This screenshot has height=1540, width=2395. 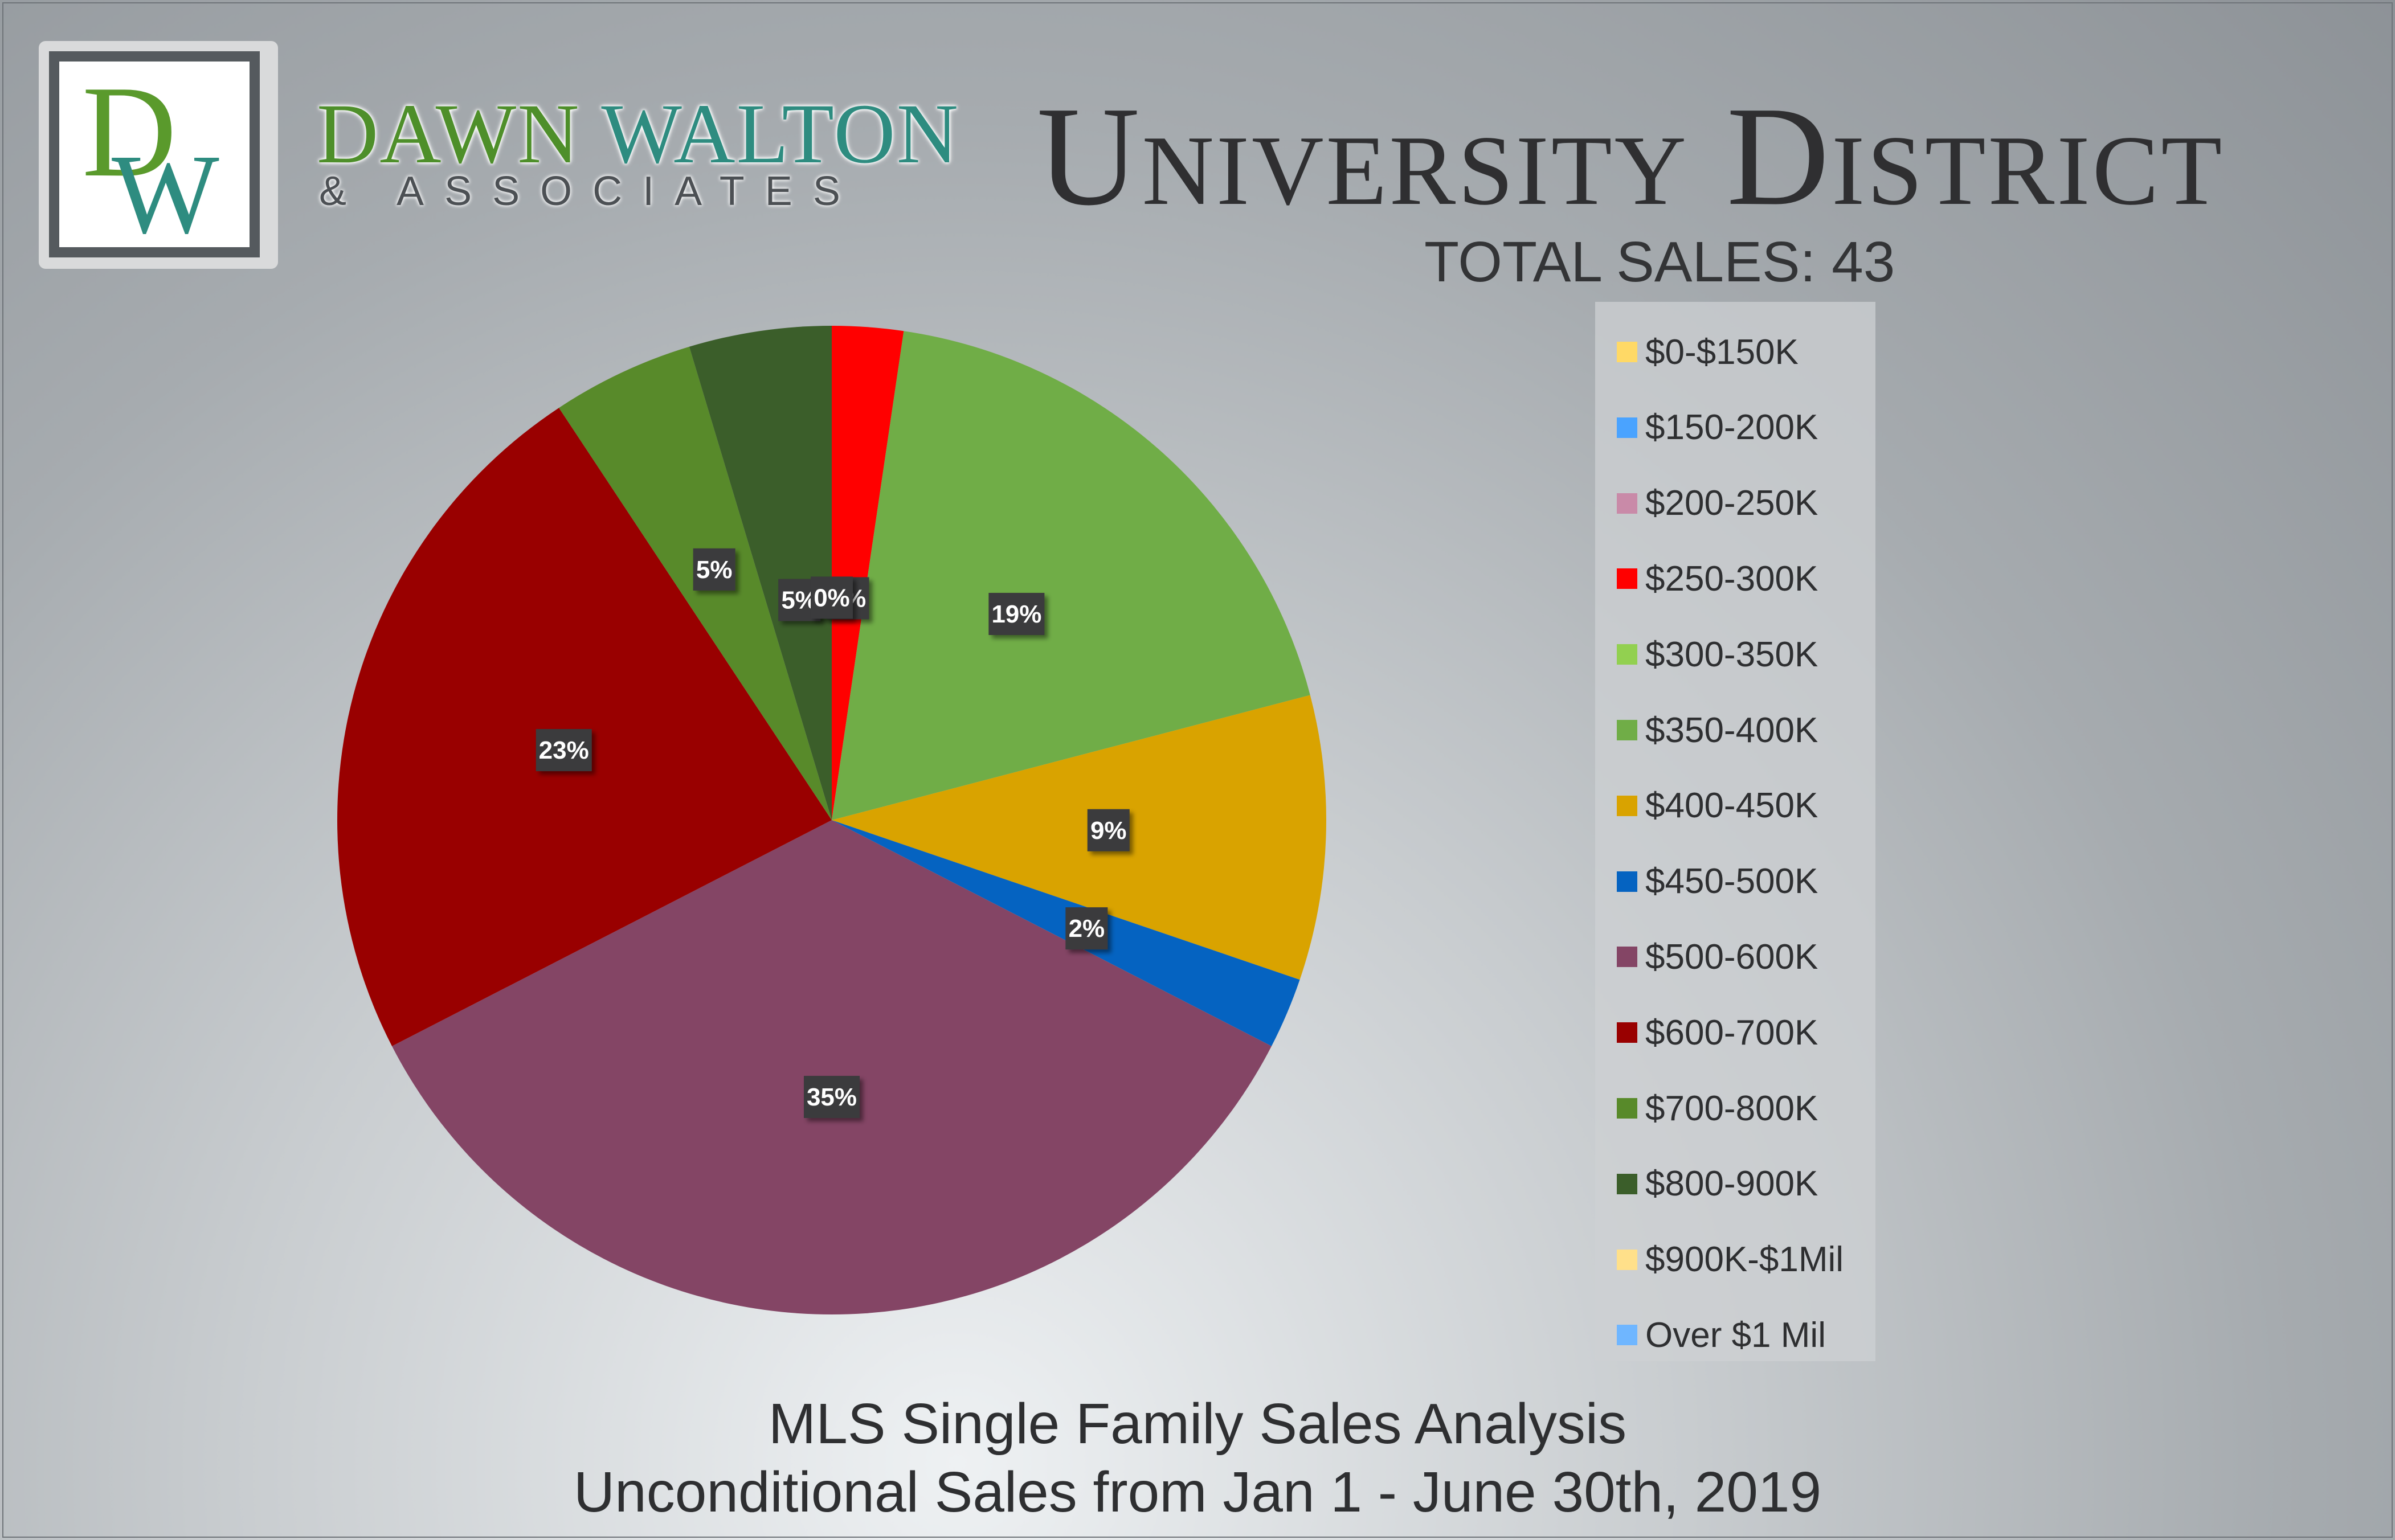 I want to click on legend-item-9: $500-600K, so click(x=1717, y=957).